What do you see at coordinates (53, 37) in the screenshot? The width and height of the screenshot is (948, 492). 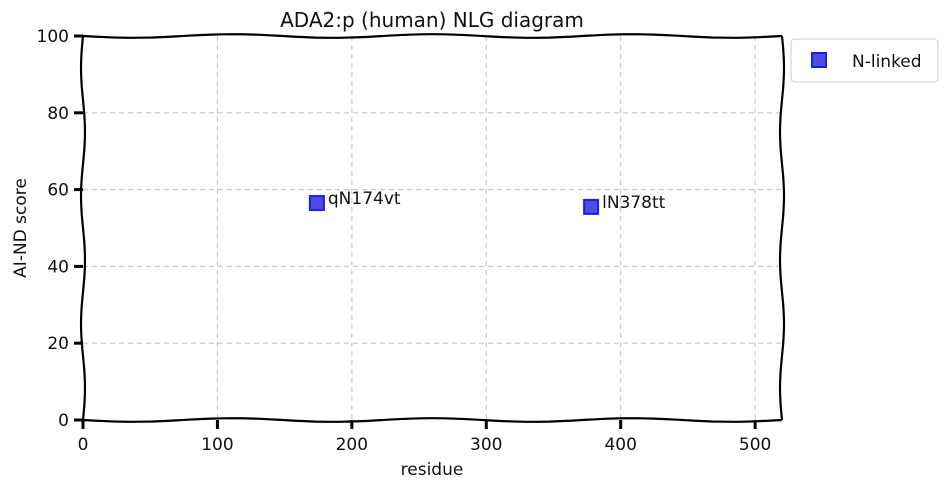 I see `y-tick-label: 100` at bounding box center [53, 37].